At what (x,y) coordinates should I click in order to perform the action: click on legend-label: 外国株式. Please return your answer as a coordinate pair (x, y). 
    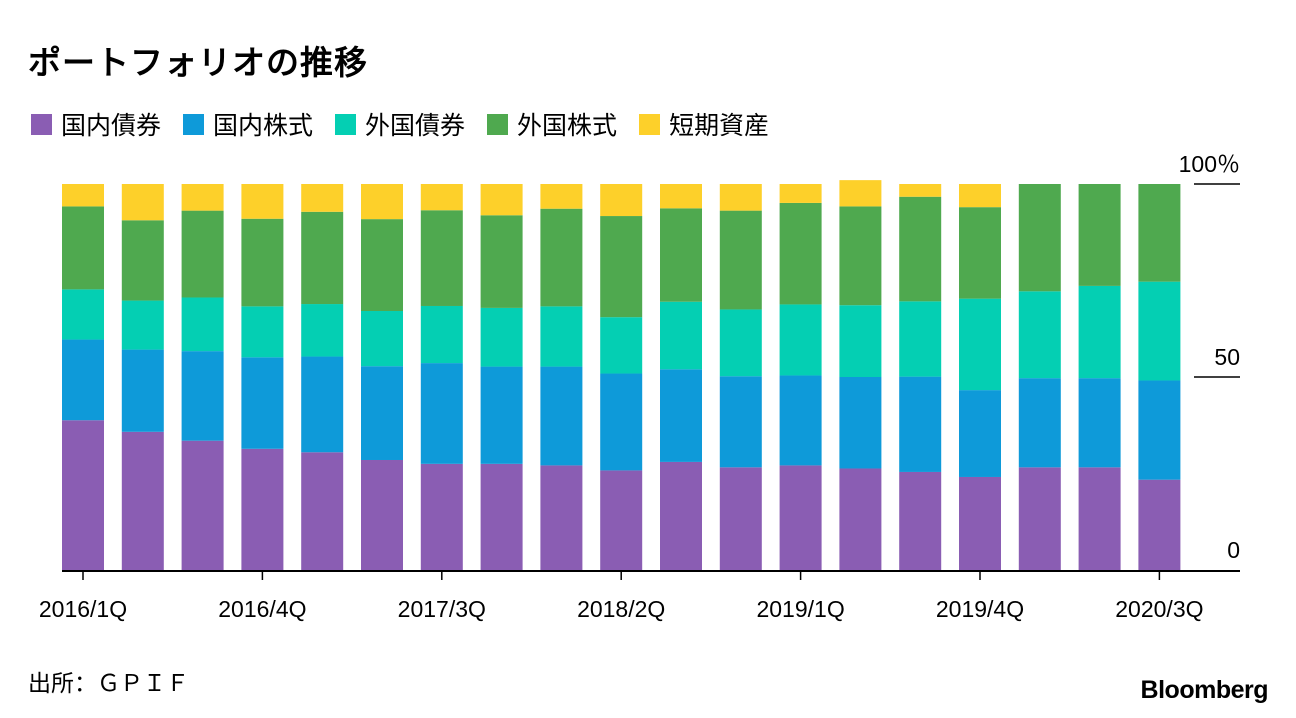
    Looking at the image, I should click on (567, 125).